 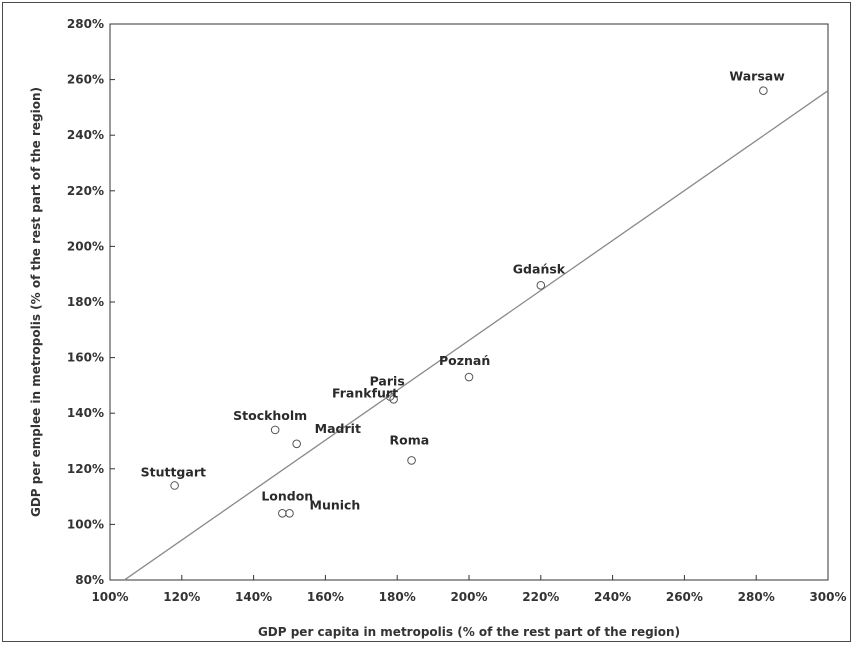 I want to click on x-tick-label: 220%, so click(x=540, y=597).